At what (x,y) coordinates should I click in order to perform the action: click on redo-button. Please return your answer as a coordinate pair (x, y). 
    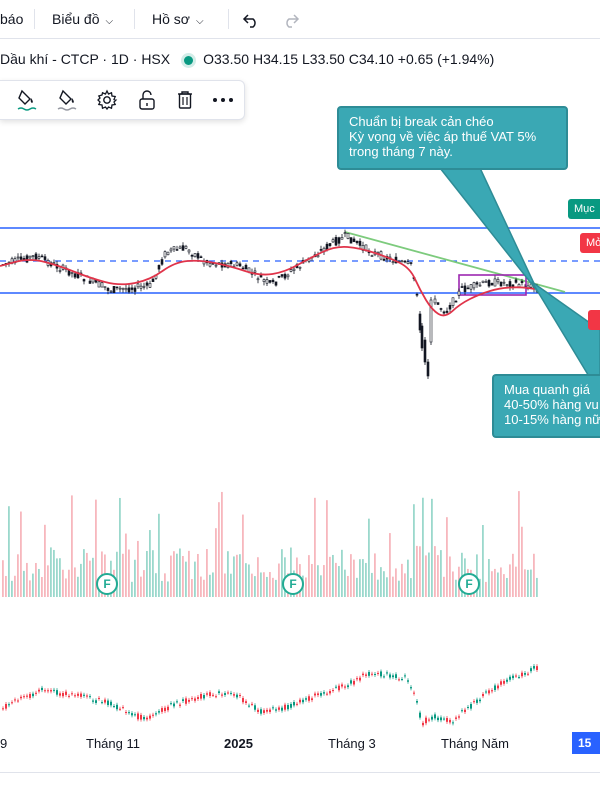
    Looking at the image, I should click on (291, 19).